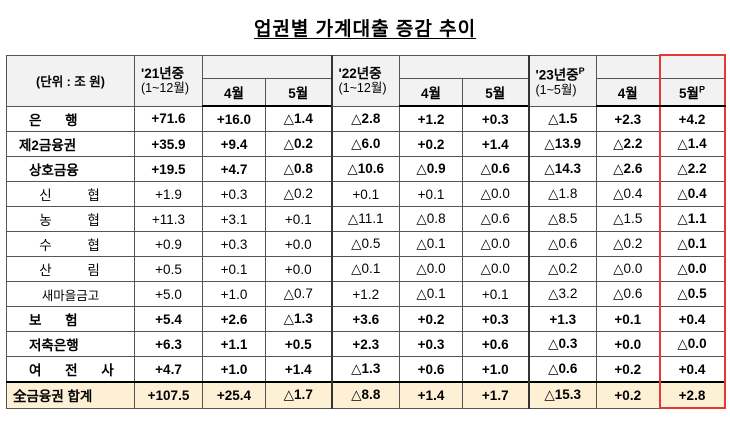 The height and width of the screenshot is (428, 730). What do you see at coordinates (366, 344) in the screenshot?
I see `table-row: 저축은행 +6.3 +1.1 +0.5 +2.3 +0.3 +0.6 △0.3 +0.0 △0.0` at bounding box center [366, 344].